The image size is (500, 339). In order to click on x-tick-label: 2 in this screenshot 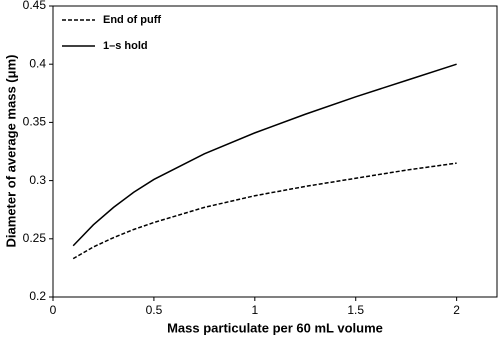, I will do `click(456, 310)`.